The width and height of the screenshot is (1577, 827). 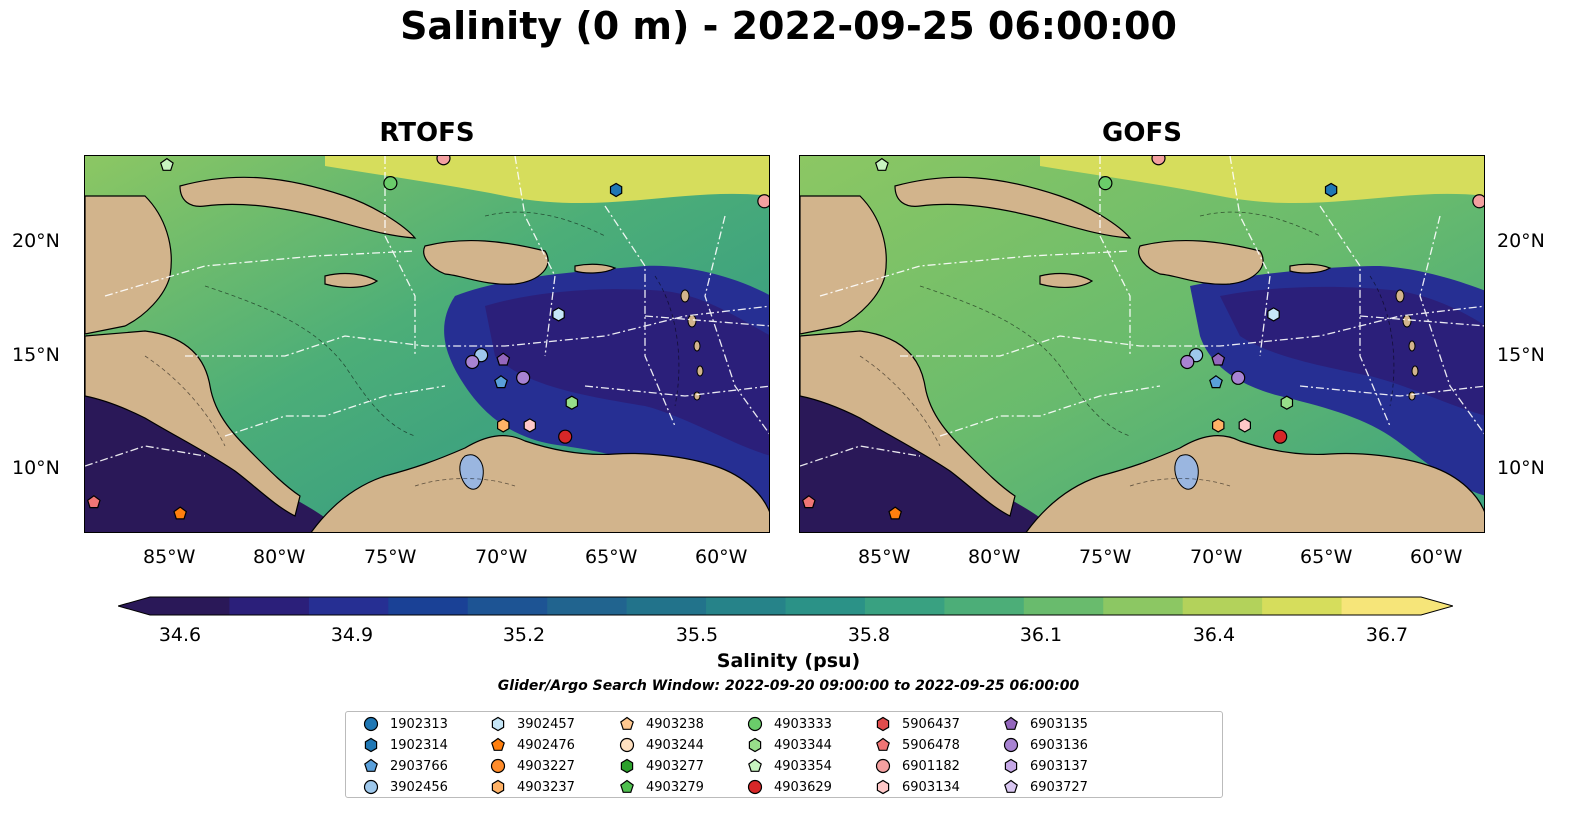 What do you see at coordinates (611, 557) in the screenshot?
I see `x-tick-label: 65°W` at bounding box center [611, 557].